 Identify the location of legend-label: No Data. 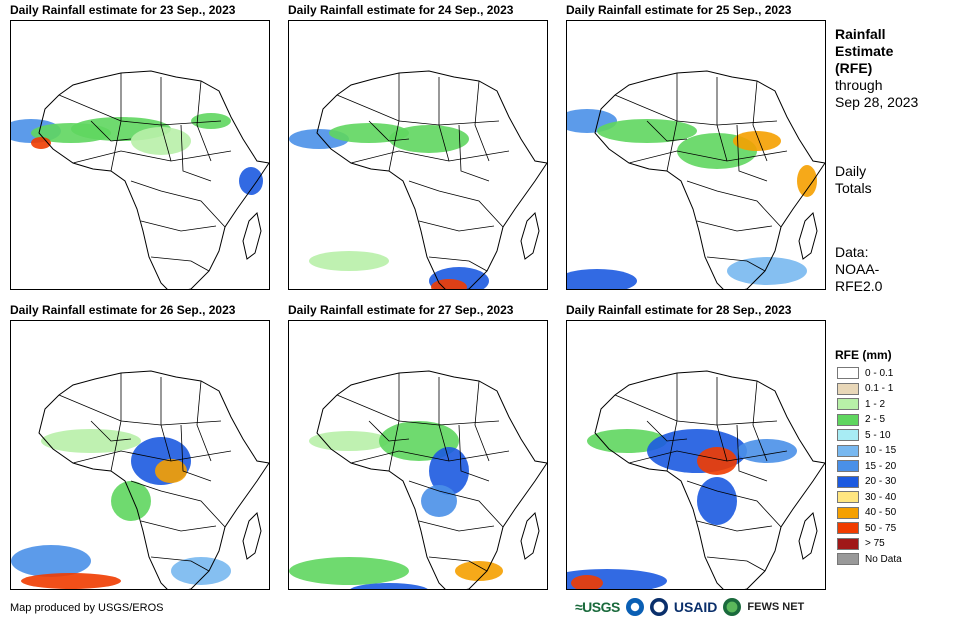
(883, 559).